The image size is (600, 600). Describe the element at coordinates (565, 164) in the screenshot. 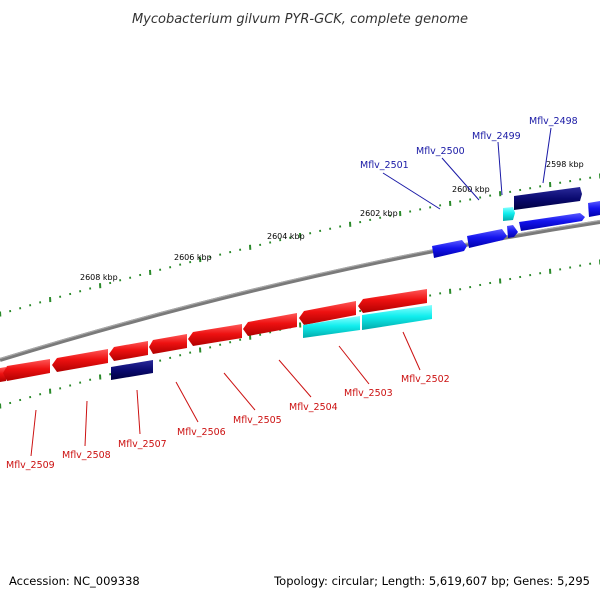

I see `scale-label-2598: 2598 kbp` at that location.